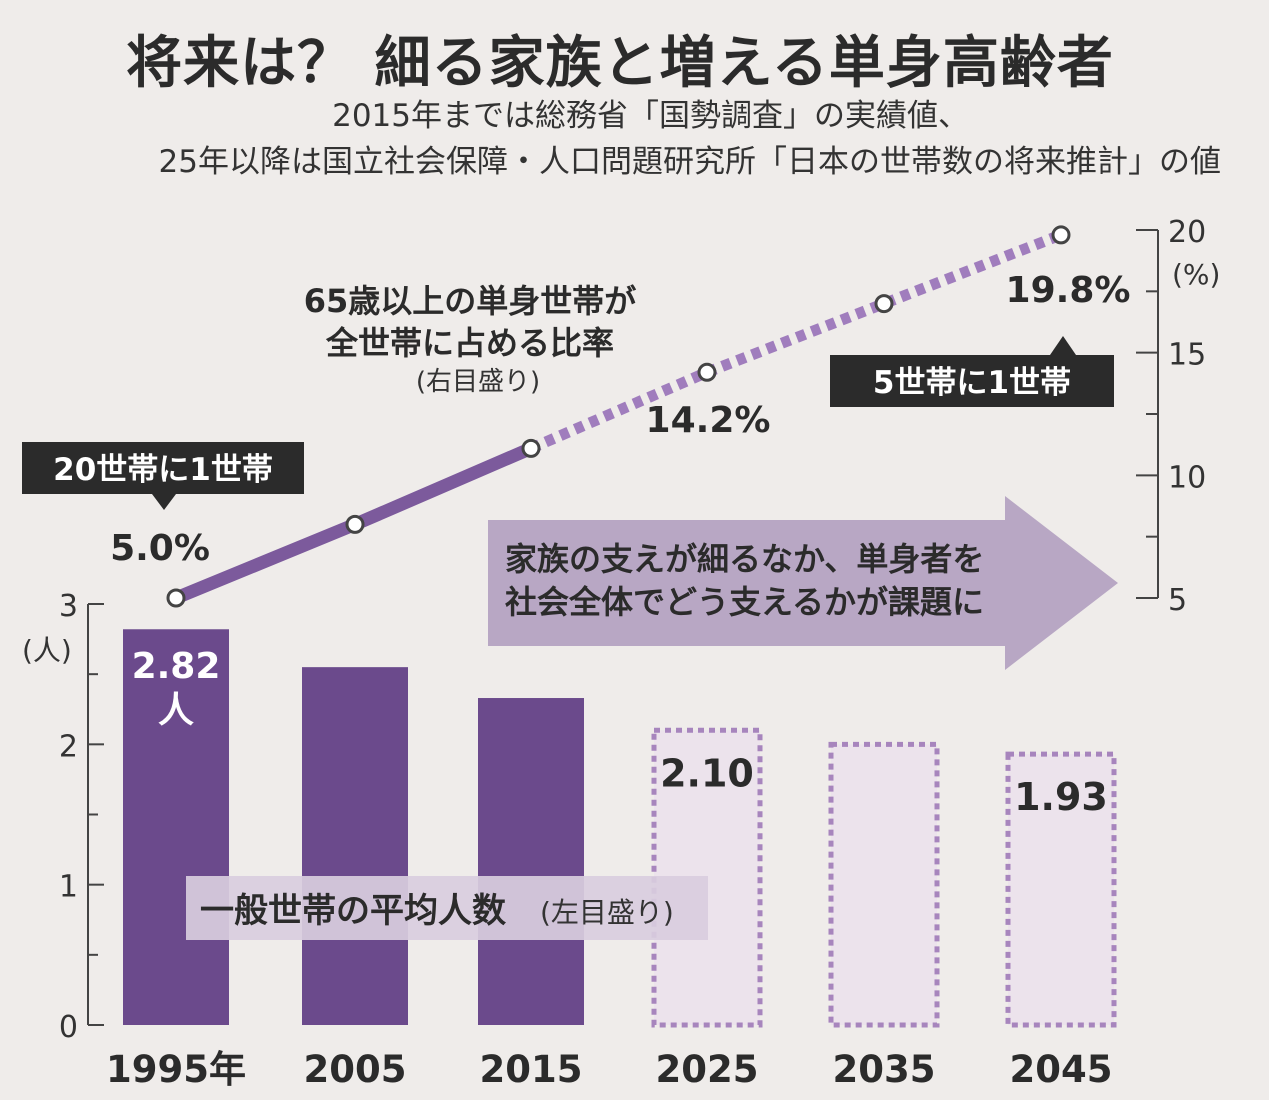  What do you see at coordinates (707, 773) in the screenshot?
I see `bar-data-label-3: 2.10` at bounding box center [707, 773].